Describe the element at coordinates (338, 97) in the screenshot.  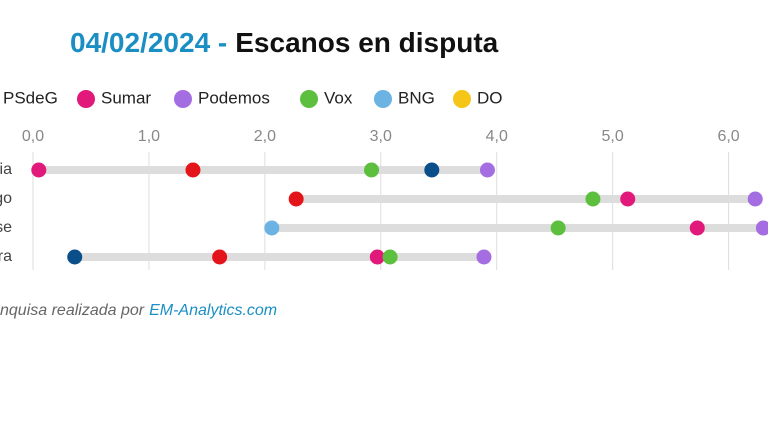
I see `legend-label: Vox` at that location.